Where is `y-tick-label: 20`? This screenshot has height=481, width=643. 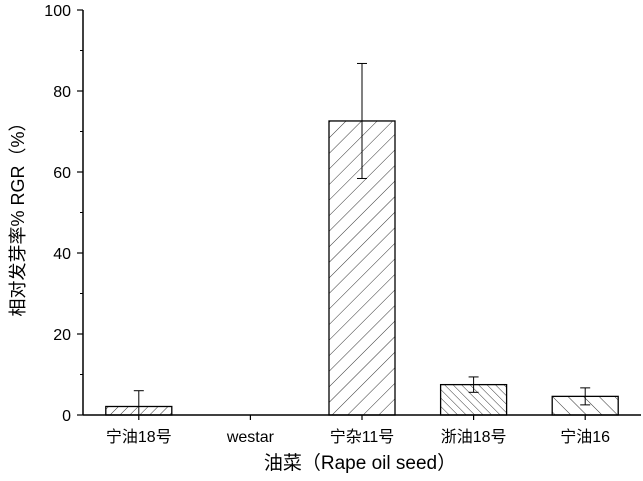 y-tick-label: 20 is located at coordinates (62, 335).